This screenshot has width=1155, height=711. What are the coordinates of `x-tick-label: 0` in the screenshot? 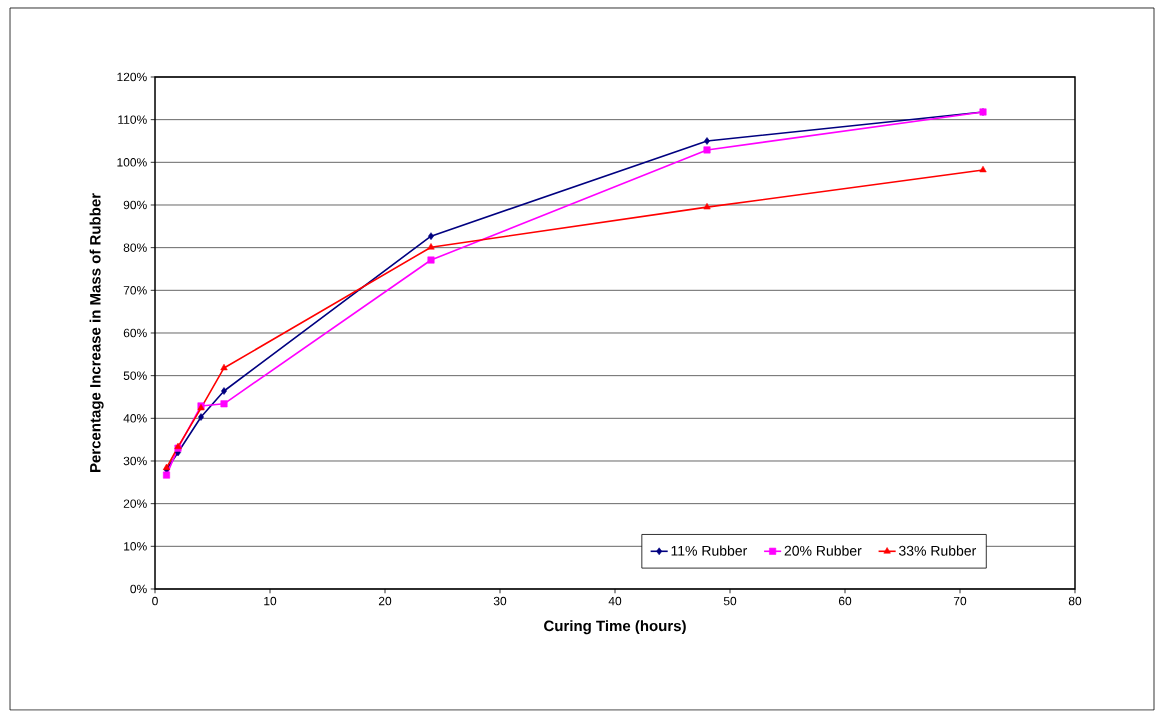 It's located at (155, 601).